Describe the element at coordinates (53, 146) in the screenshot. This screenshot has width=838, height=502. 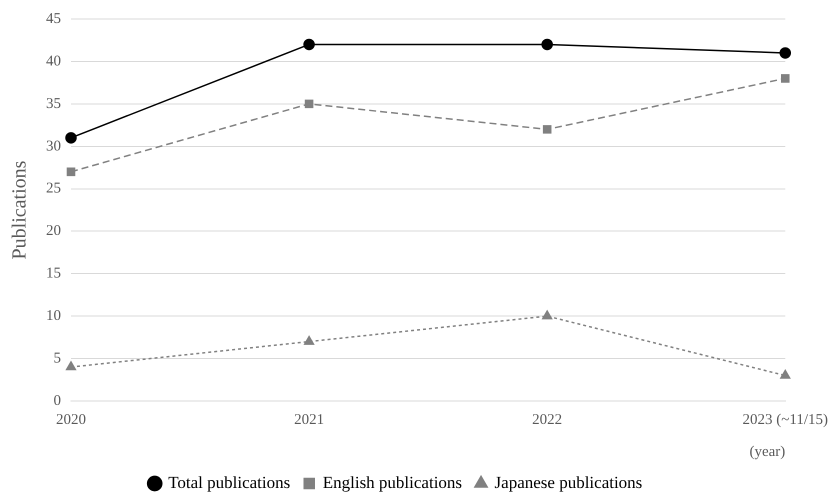
I see `y-tick-label: 30` at that location.